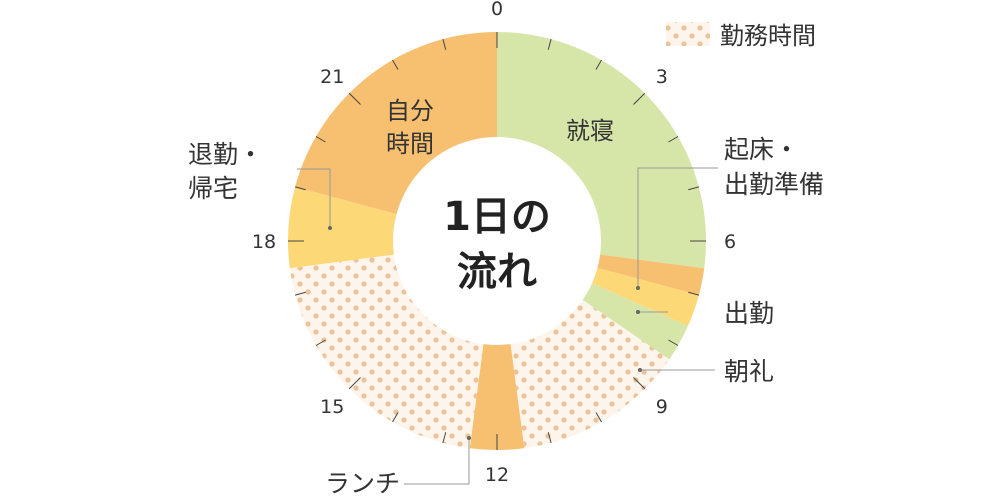 This screenshot has height=500, width=1000. I want to click on legend-swatch-work-hours, so click(688, 34).